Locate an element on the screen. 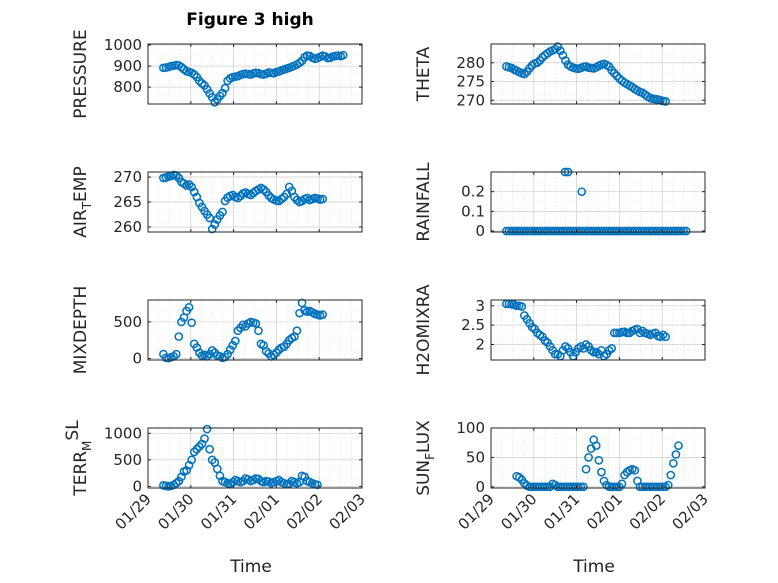  y-tick-label: 260 is located at coordinates (127, 227).